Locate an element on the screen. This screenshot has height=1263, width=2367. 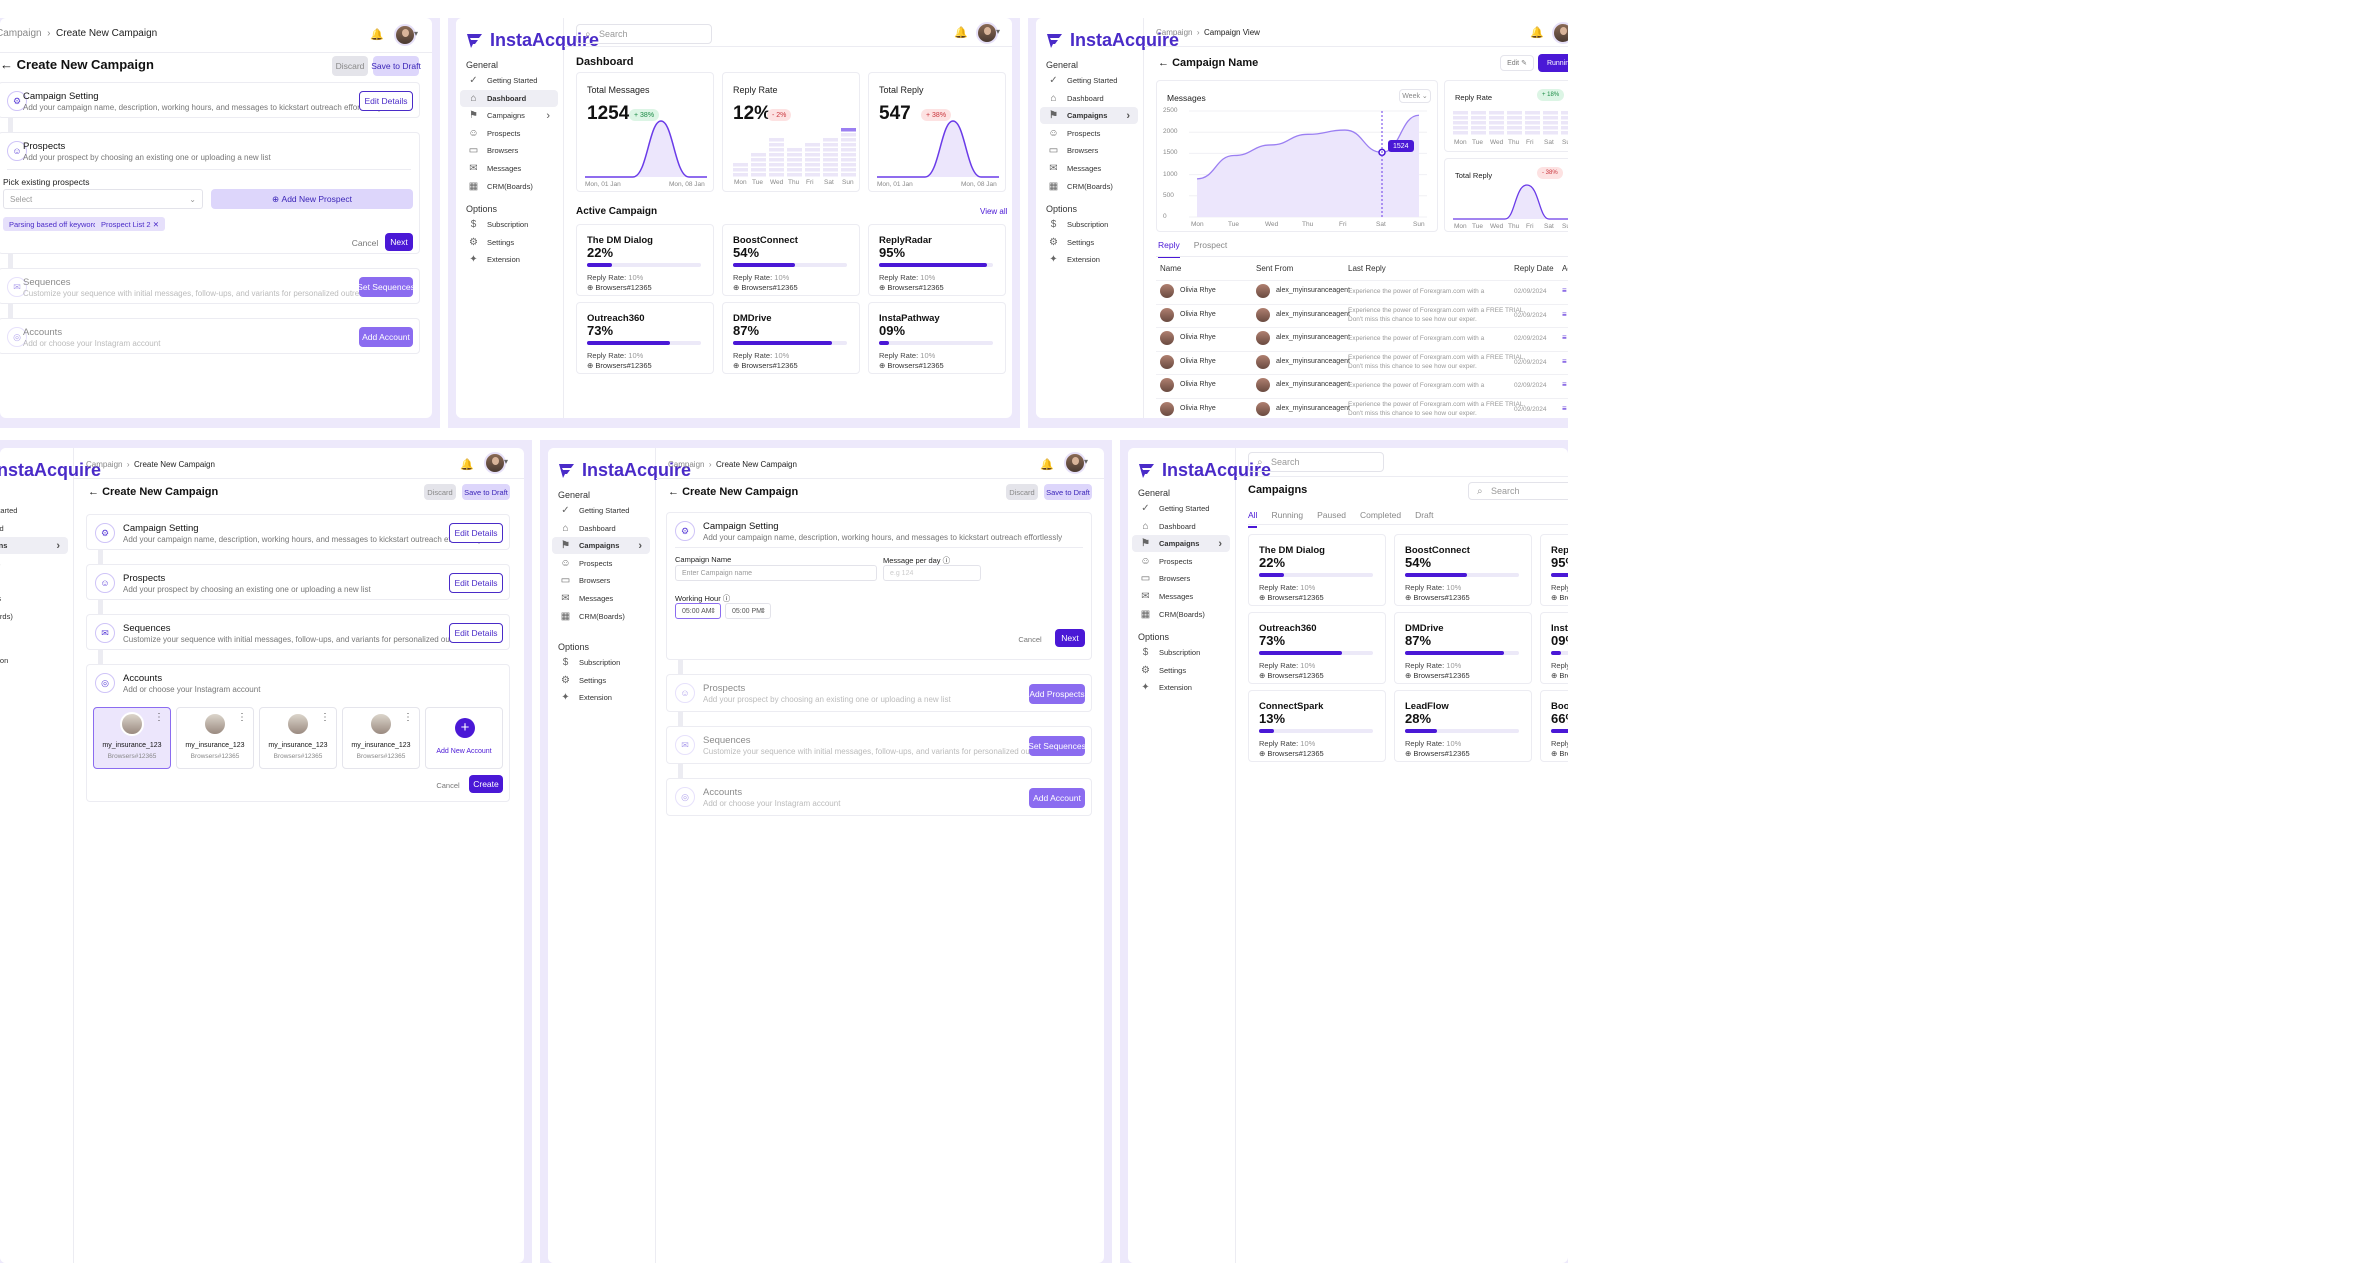
column-header: Act is located at coordinates (1565, 268).